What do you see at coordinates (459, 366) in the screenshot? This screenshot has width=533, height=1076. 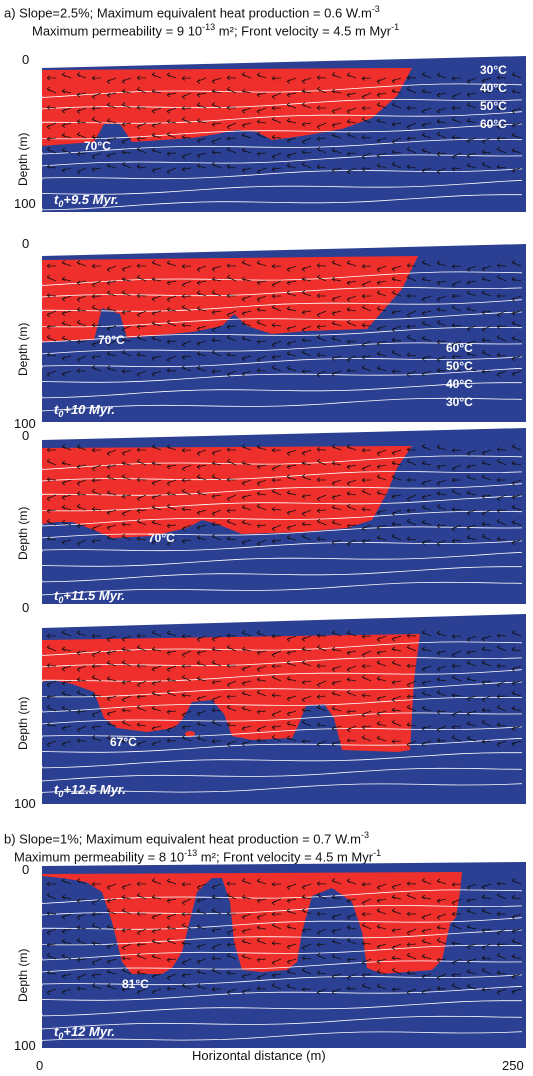 I see `isotherm-label-50: 50°C` at bounding box center [459, 366].